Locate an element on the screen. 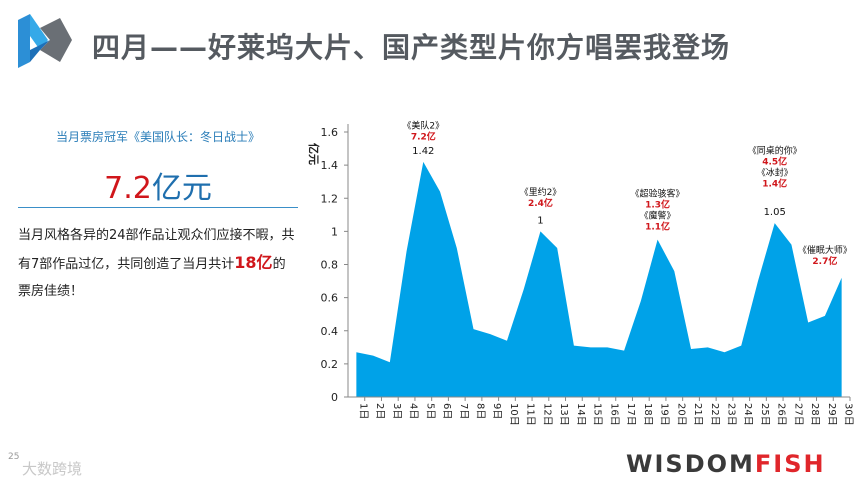 The image size is (859, 484). x-tick-label: 3日 is located at coordinates (396, 411).